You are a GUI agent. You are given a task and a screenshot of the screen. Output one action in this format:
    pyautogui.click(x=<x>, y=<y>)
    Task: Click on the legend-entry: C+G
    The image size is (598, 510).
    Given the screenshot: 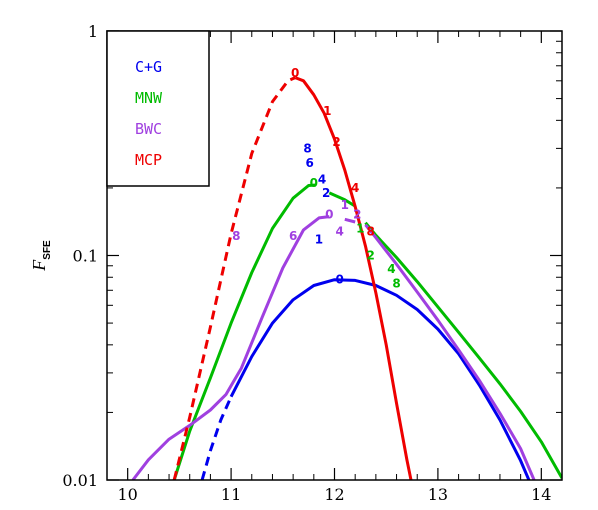 What is the action you would take?
    pyautogui.click(x=148, y=67)
    